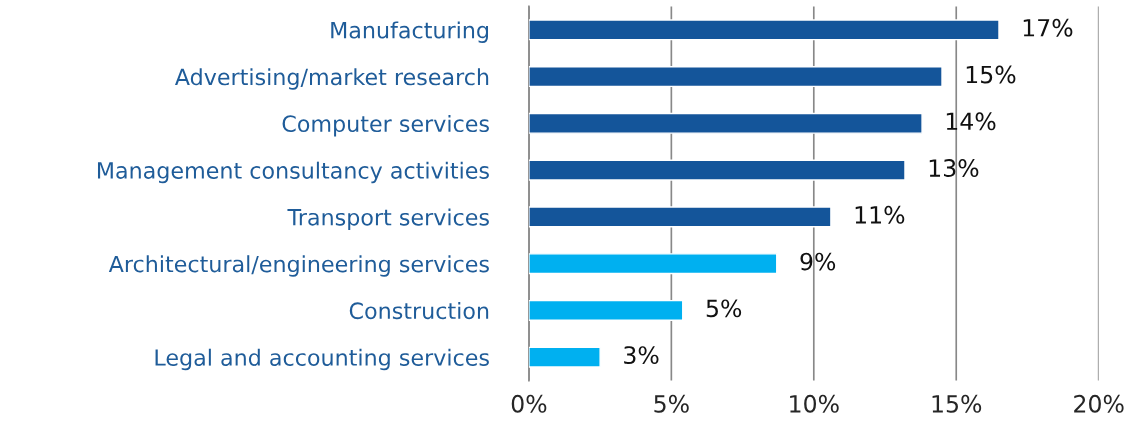  Describe the element at coordinates (818, 261) in the screenshot. I see `data-label: 9%` at that location.